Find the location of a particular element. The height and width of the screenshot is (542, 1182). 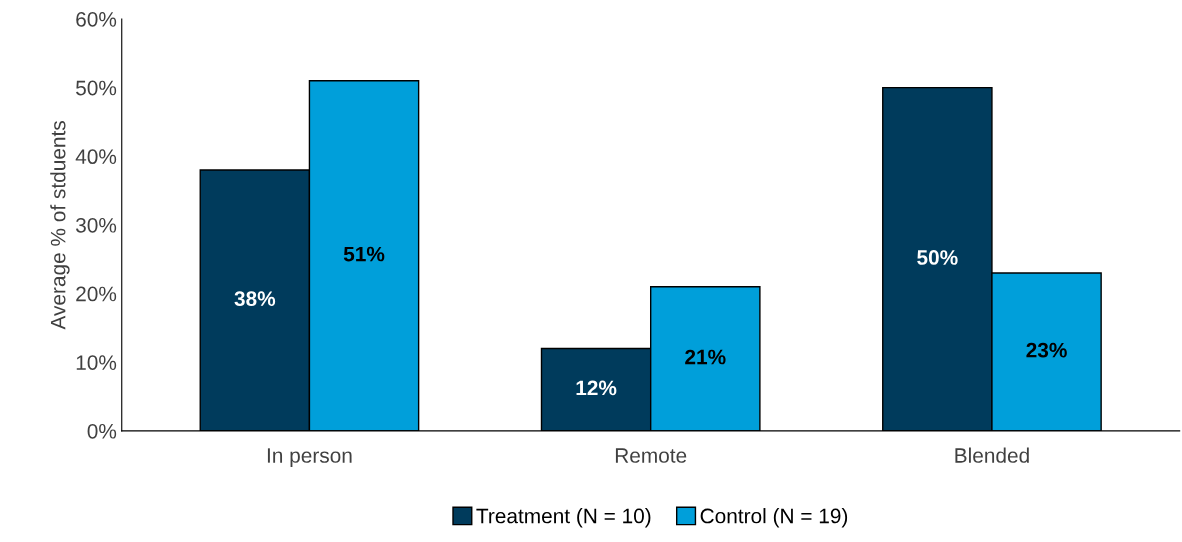

data-label: 51% is located at coordinates (364, 254).